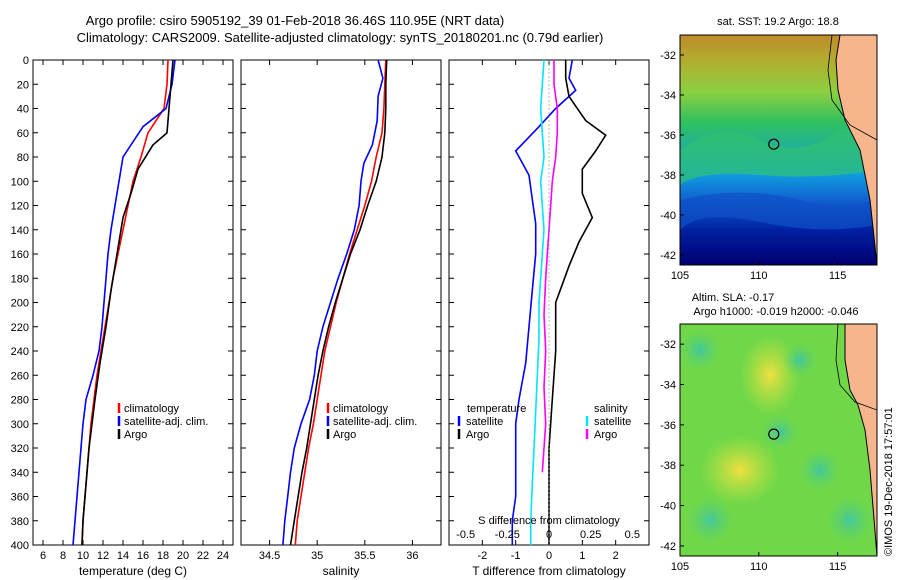 The width and height of the screenshot is (900, 580). I want to click on sla-map-lat-tick-label: -34, so click(668, 386).